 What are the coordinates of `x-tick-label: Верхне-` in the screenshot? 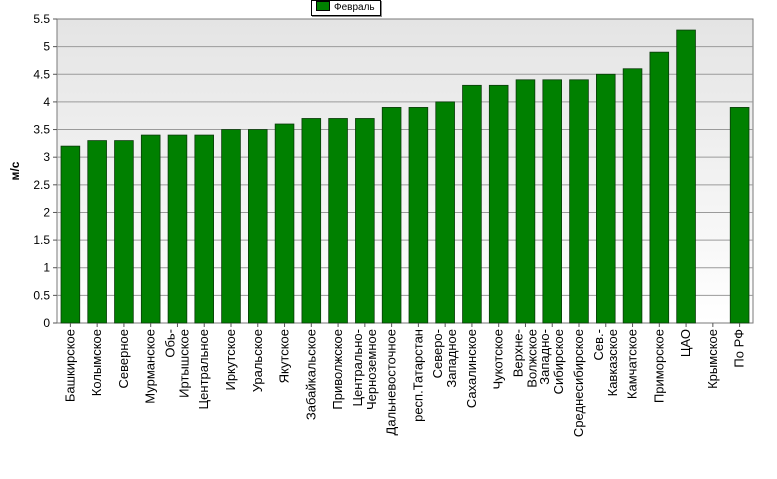 It's located at (517, 353).